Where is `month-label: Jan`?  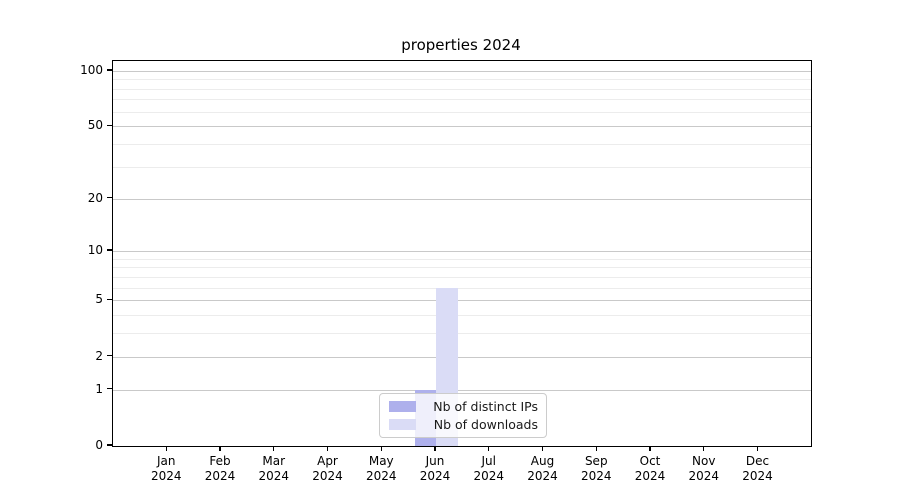
month-label: Jan is located at coordinates (166, 461).